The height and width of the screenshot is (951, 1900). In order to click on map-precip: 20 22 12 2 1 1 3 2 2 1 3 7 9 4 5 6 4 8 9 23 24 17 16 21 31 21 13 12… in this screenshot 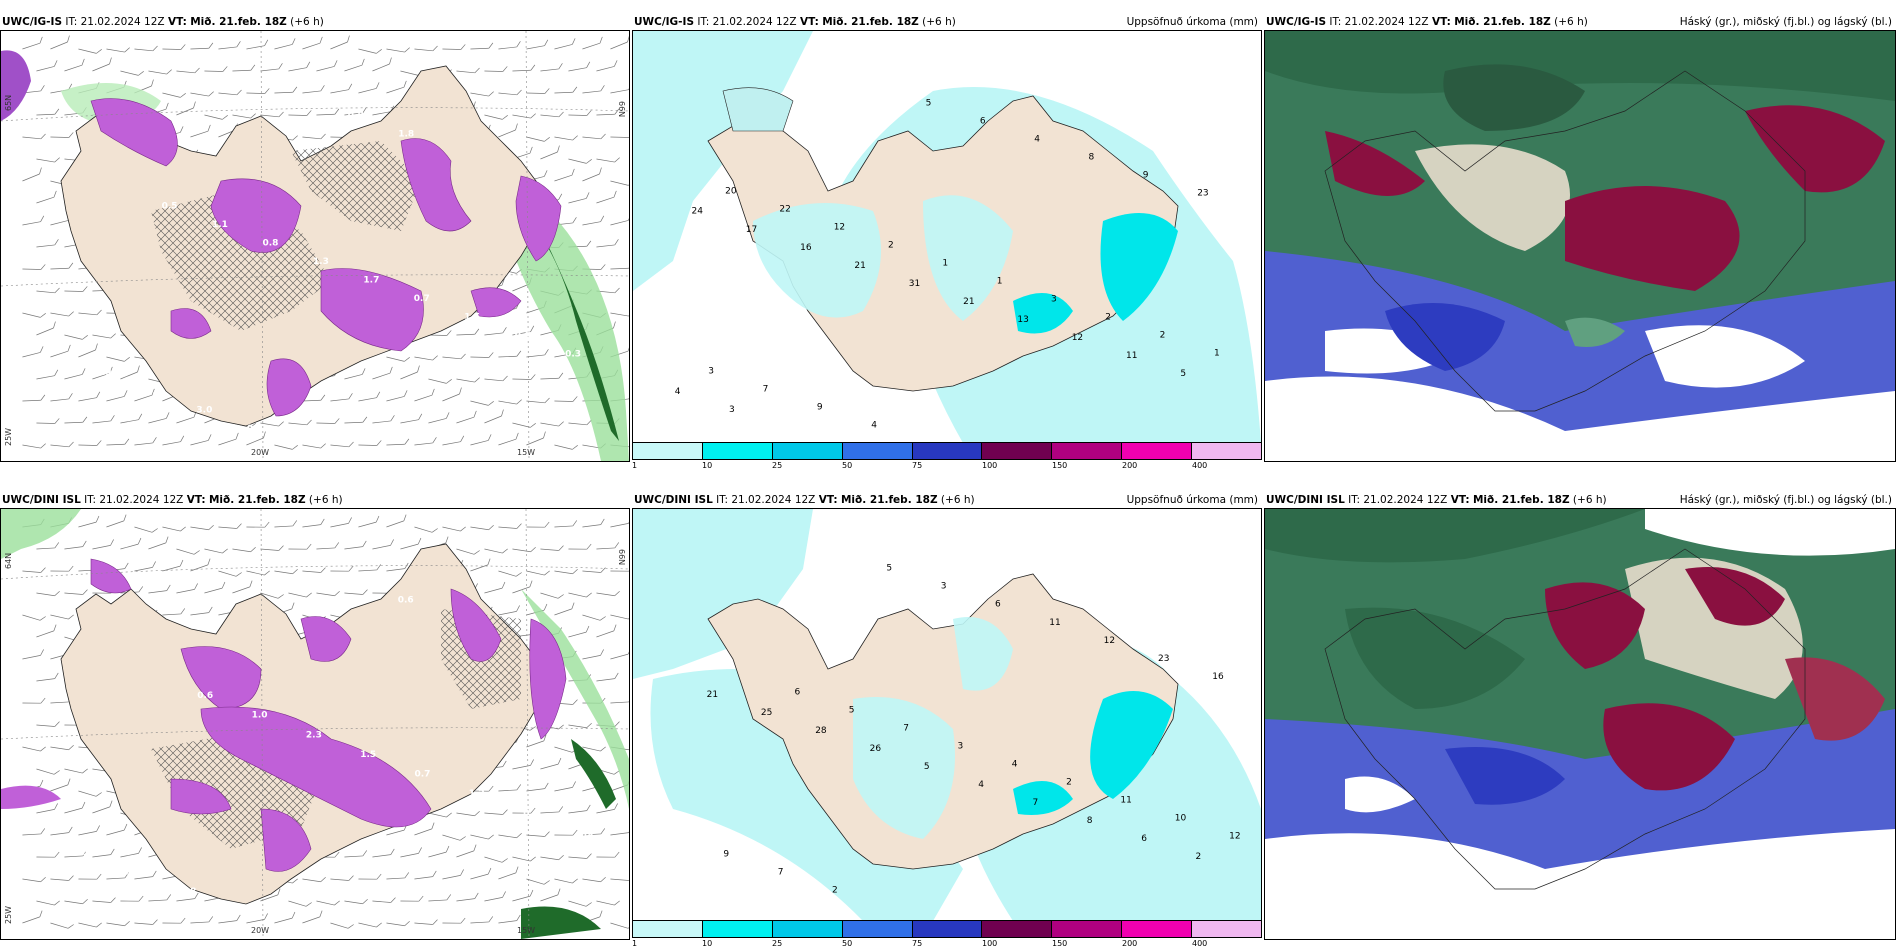, I will do `click(947, 237)`.